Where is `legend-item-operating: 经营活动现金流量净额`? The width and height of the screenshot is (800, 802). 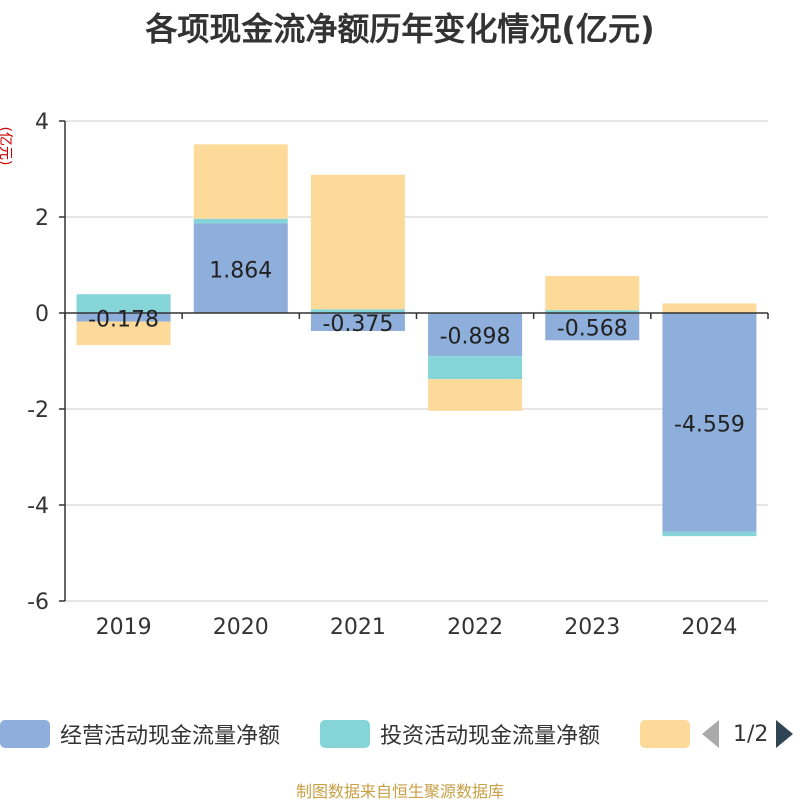 legend-item-operating: 经营活动现金流量净额 is located at coordinates (140, 734).